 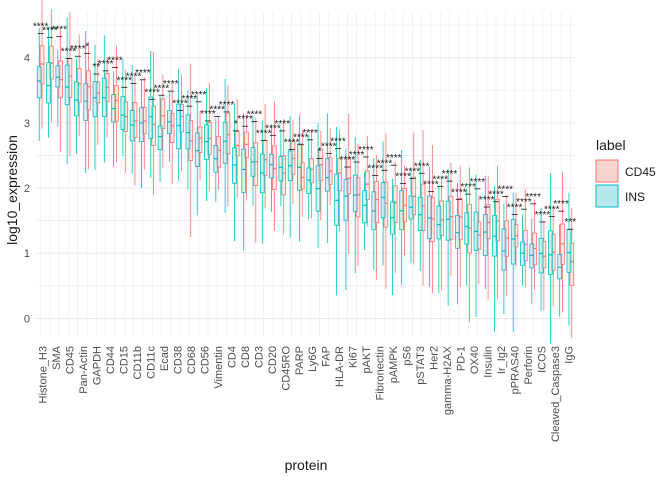 What do you see at coordinates (611, 145) in the screenshot?
I see `legend-title: label` at bounding box center [611, 145].